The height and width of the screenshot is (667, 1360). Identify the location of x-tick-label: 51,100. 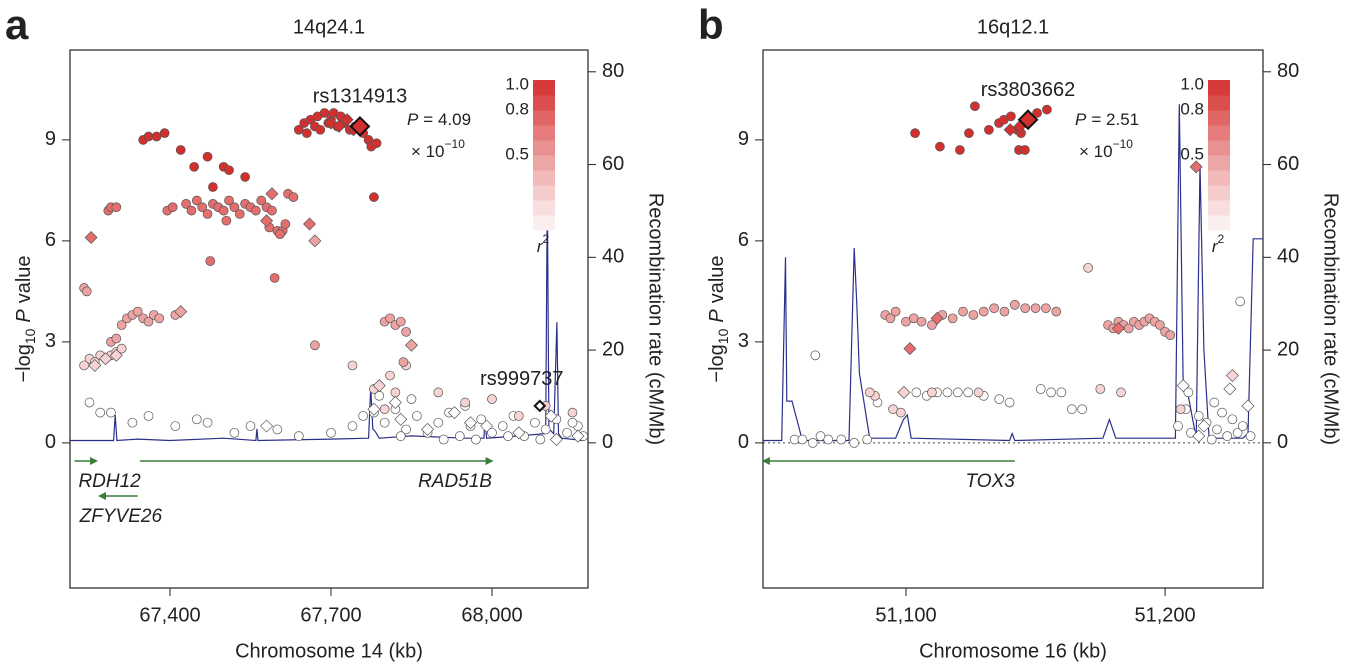
(905, 615).